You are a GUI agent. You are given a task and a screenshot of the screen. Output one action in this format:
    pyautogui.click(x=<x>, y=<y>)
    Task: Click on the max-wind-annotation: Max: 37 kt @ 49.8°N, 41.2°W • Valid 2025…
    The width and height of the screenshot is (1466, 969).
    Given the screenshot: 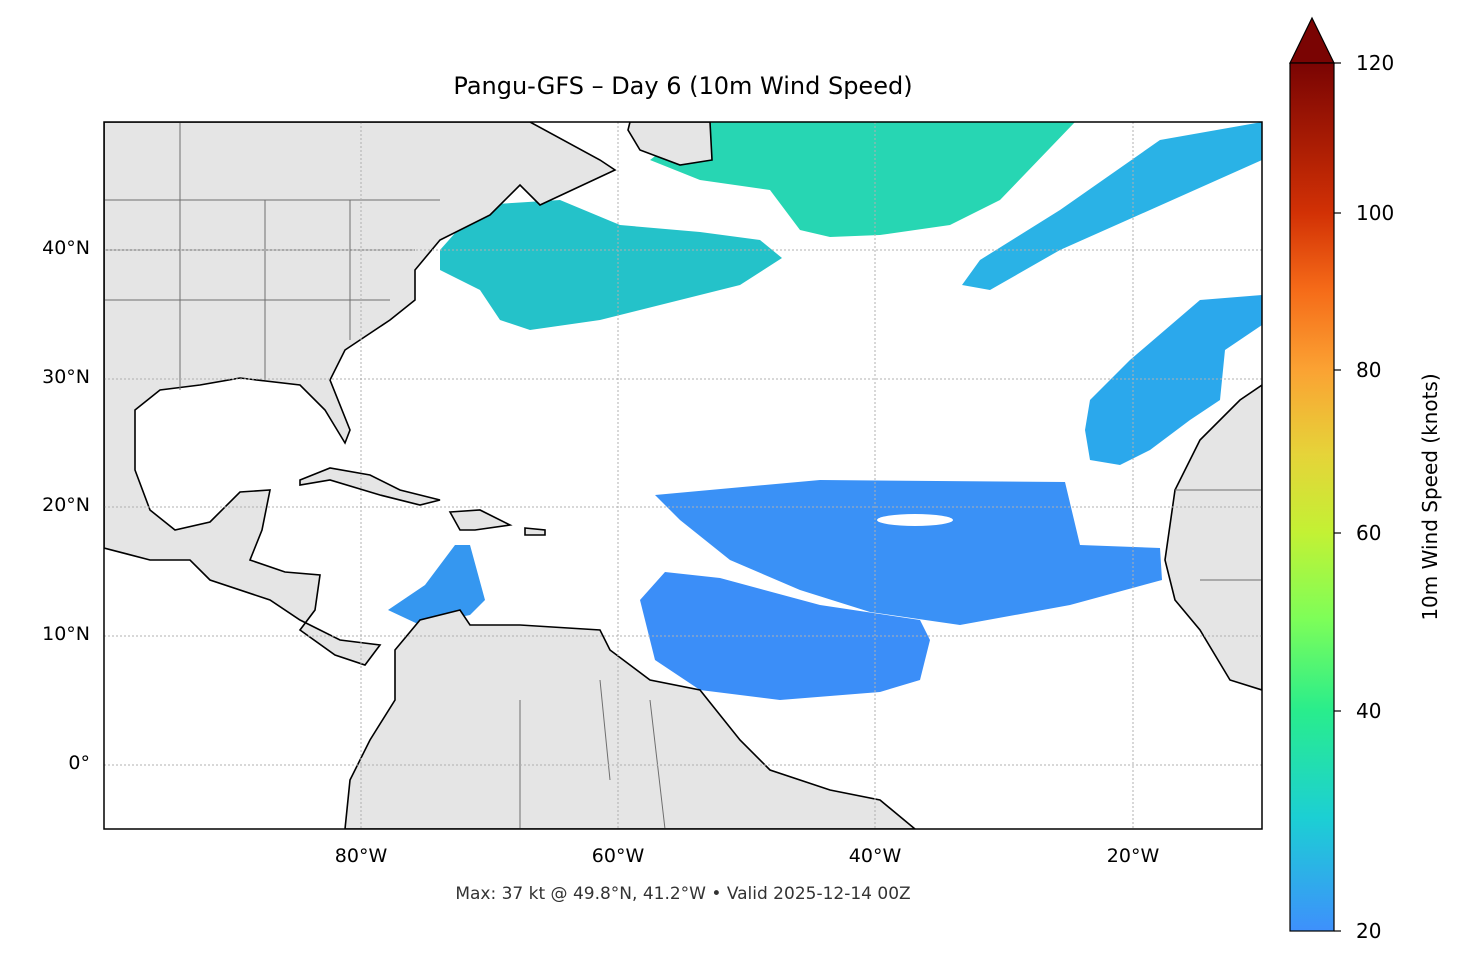 What is the action you would take?
    pyautogui.click(x=683, y=894)
    